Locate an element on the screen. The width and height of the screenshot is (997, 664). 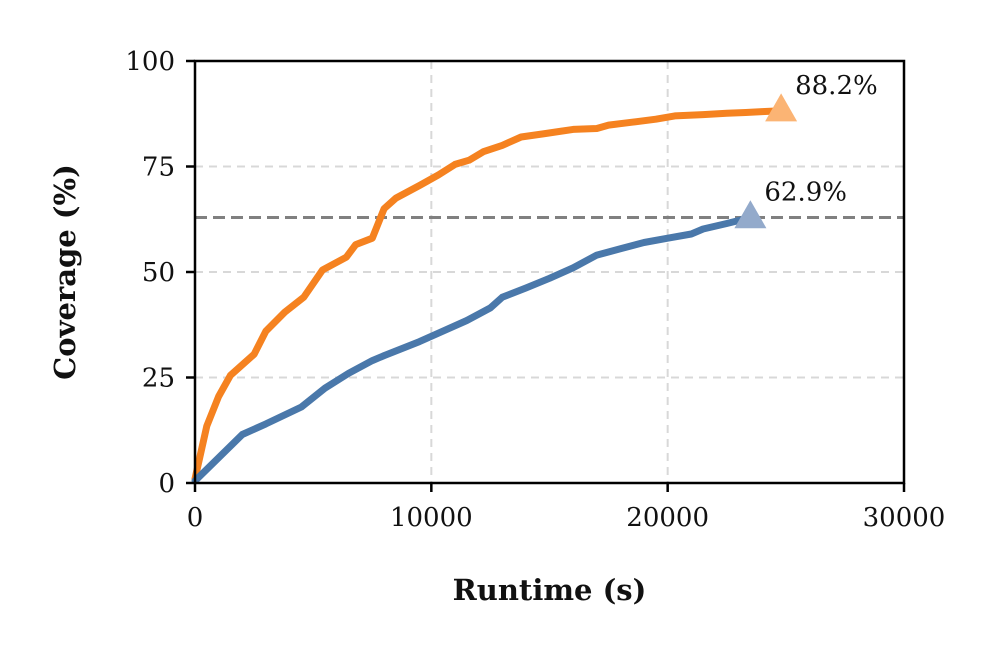
y-axis-title: Coverage (%) is located at coordinates (65, 272).